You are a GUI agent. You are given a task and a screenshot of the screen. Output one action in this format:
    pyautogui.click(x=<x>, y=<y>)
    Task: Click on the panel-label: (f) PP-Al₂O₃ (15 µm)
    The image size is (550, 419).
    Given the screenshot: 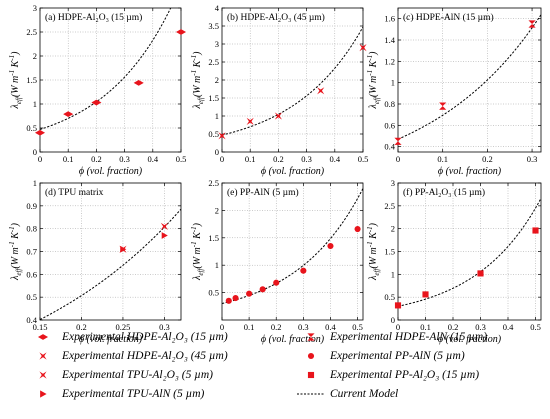 What is the action you would take?
    pyautogui.click(x=444, y=192)
    